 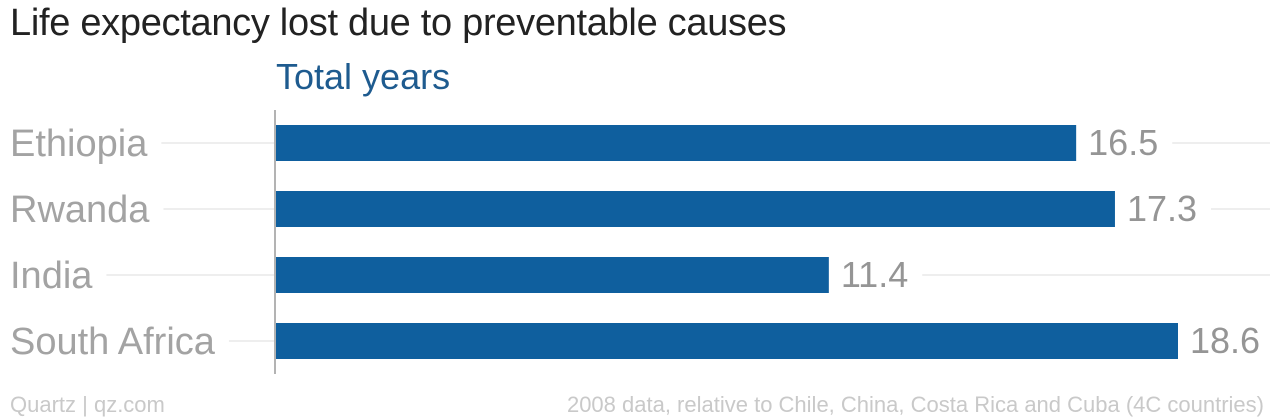 I want to click on bar-south-africa, so click(x=727, y=341).